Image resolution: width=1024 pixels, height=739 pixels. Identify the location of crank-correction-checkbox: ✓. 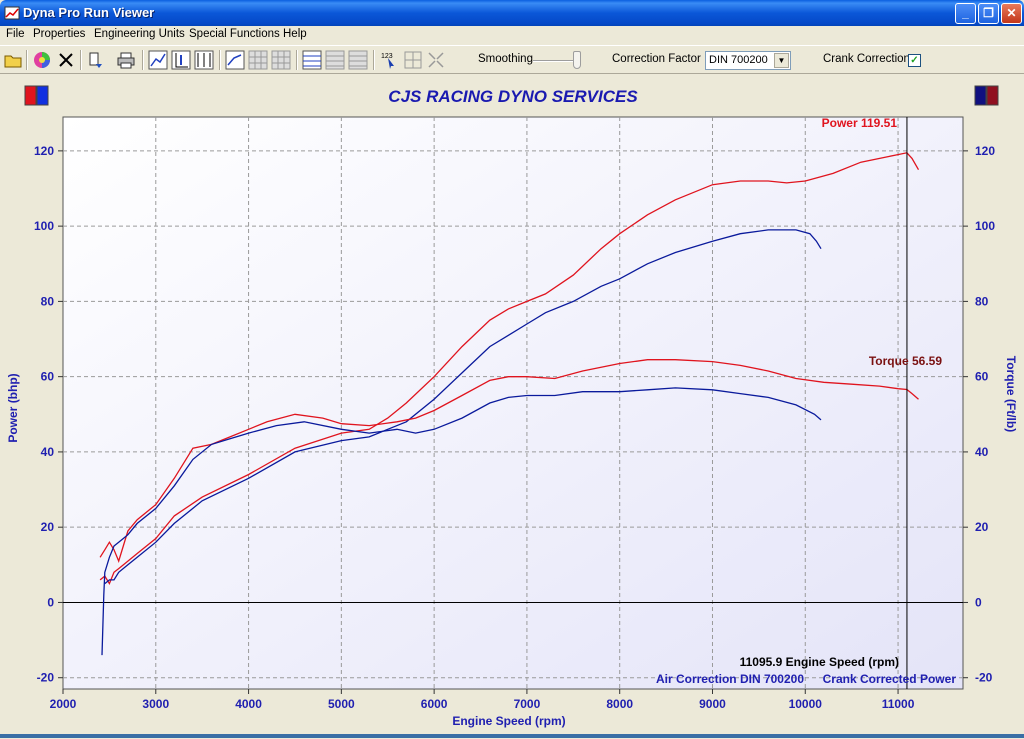
(914, 60).